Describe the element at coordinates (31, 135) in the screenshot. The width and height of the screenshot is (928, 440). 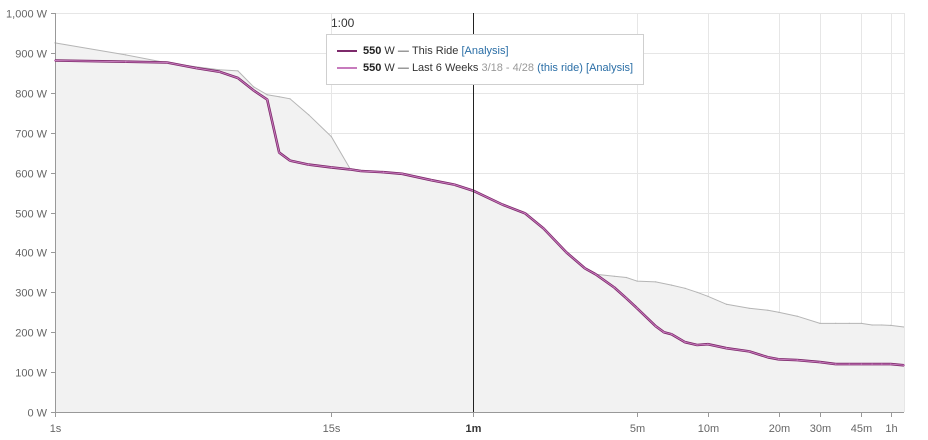
I see `y-tick-label: 700 W` at that location.